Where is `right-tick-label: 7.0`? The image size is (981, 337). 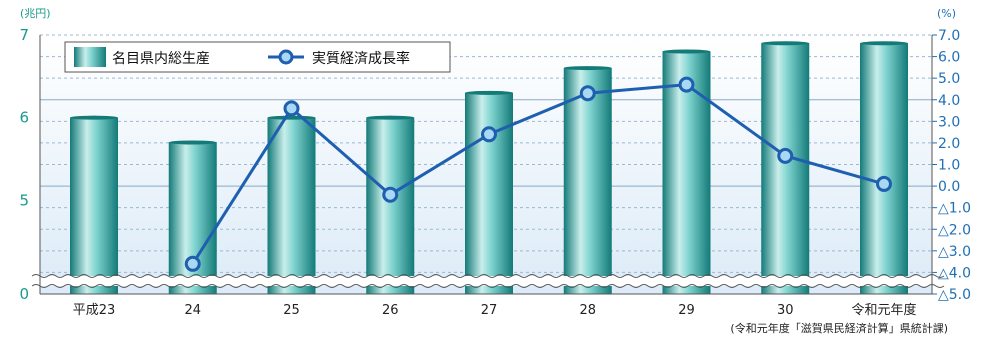 right-tick-label: 7.0 is located at coordinates (949, 36).